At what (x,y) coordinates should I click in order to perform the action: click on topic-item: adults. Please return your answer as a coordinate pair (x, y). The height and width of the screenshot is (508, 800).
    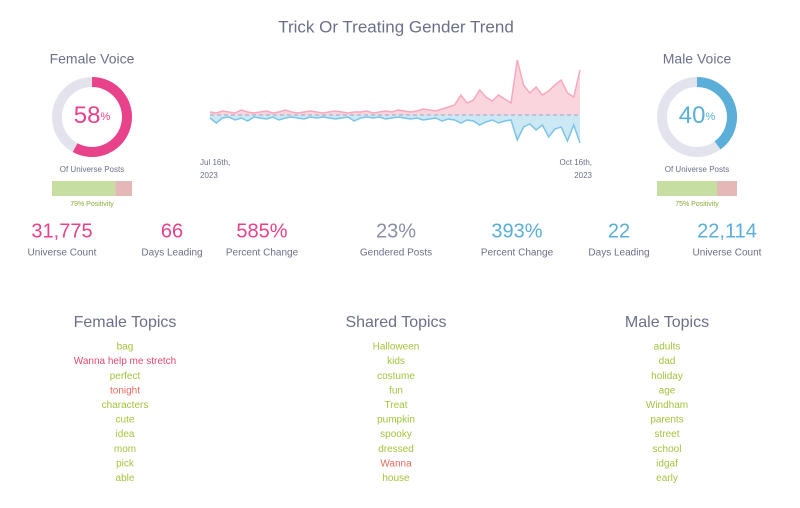
    Looking at the image, I should click on (667, 347).